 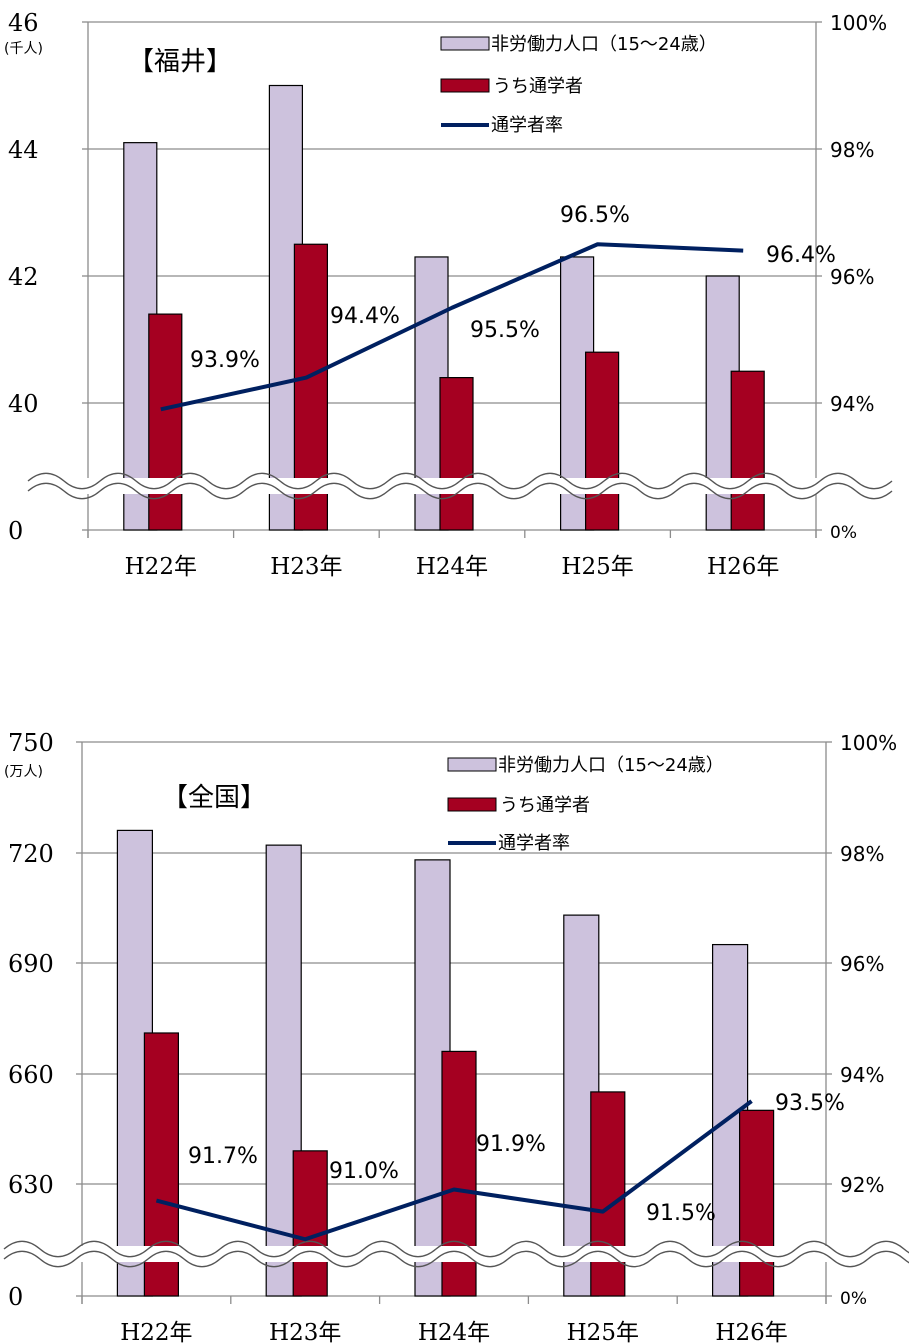 I want to click on y-tick-label: 750, so click(x=31, y=743).